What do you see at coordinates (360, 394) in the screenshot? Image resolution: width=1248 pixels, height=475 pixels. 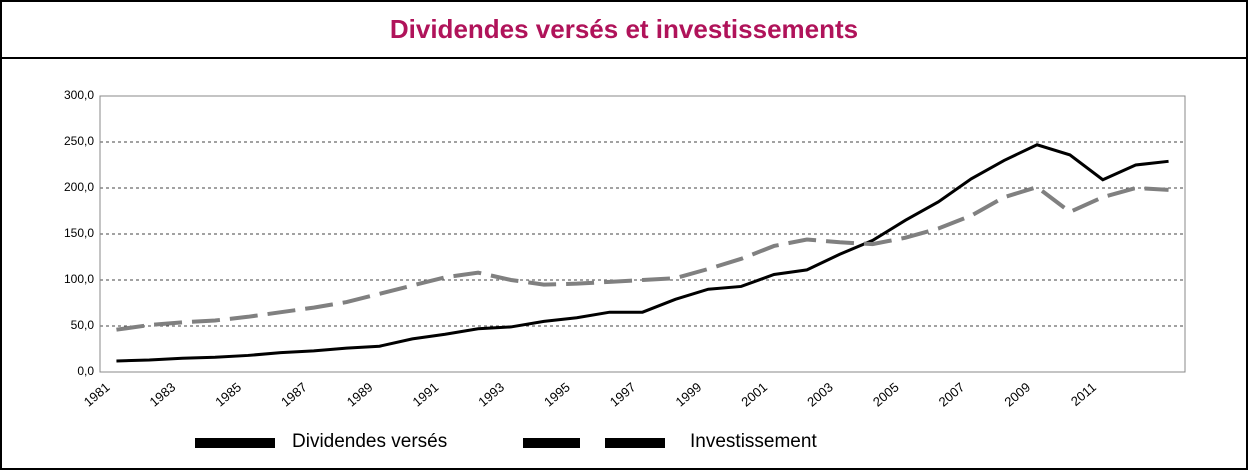 I see `x-tick-label: 1989` at bounding box center [360, 394].